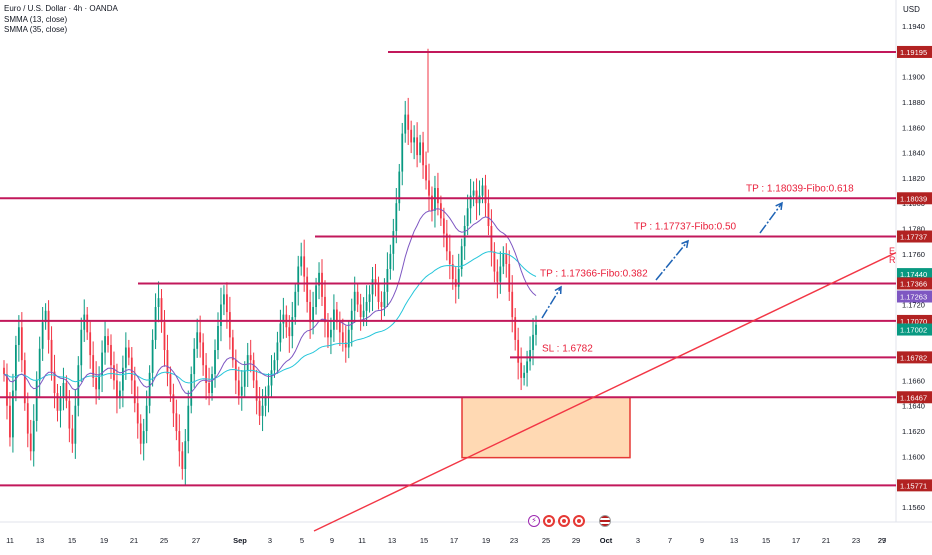 This screenshot has height=555, width=932. Describe the element at coordinates (672, 260) in the screenshot. I see `up-arrow-icon` at that location.